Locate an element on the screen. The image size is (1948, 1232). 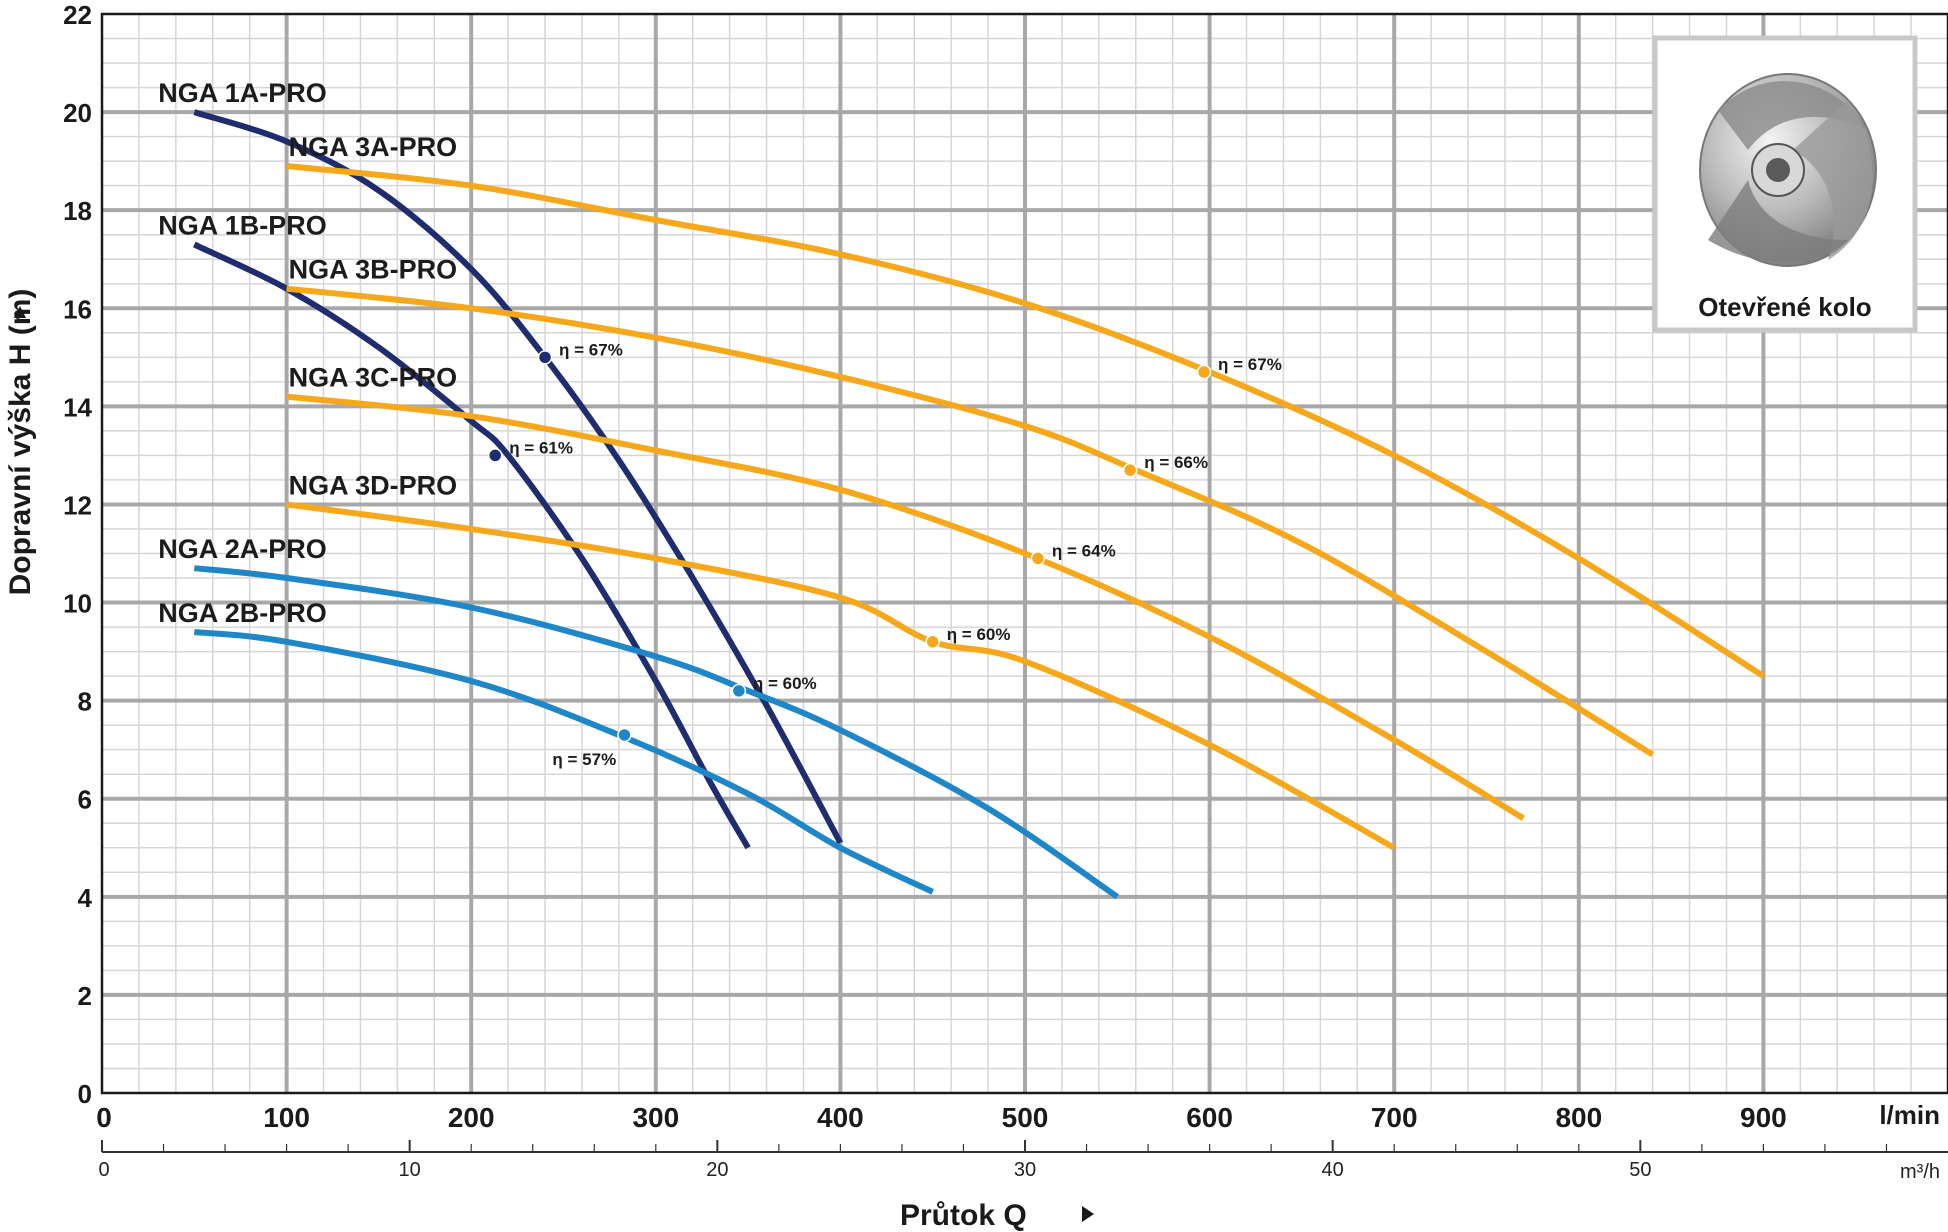
x-tick-label: 400 is located at coordinates (840, 1117).